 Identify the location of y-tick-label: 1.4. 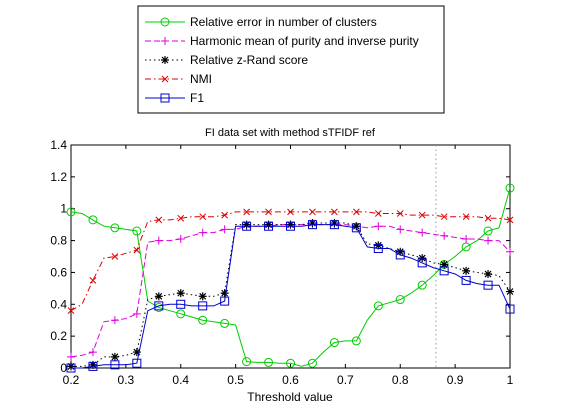
(58, 145).